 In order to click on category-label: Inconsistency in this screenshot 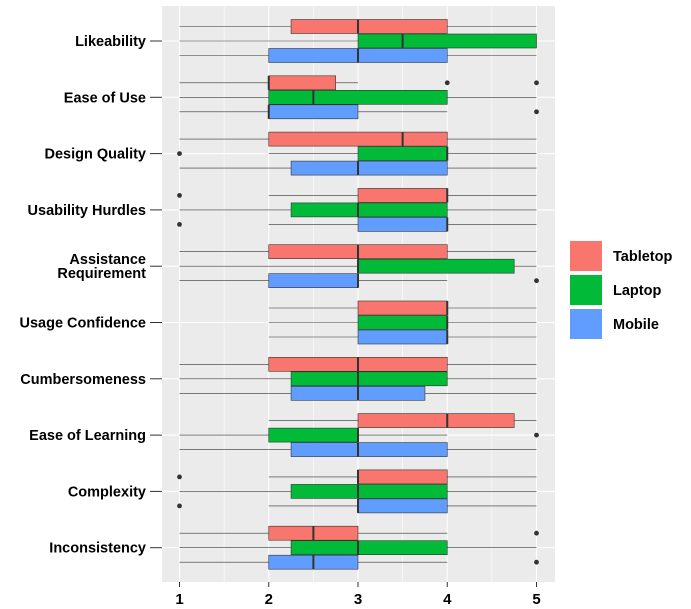, I will do `click(97, 549)`.